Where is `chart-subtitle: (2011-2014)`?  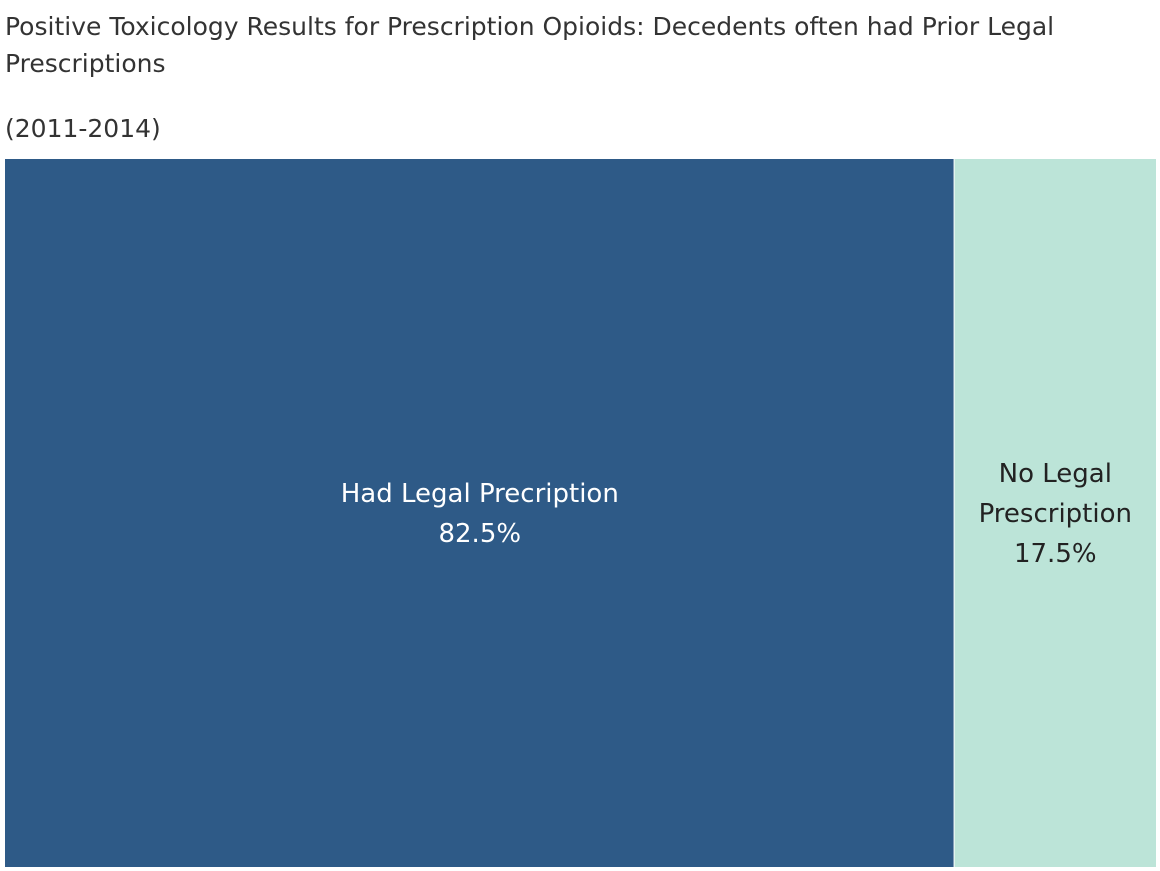 chart-subtitle: (2011-2014) is located at coordinates (83, 128).